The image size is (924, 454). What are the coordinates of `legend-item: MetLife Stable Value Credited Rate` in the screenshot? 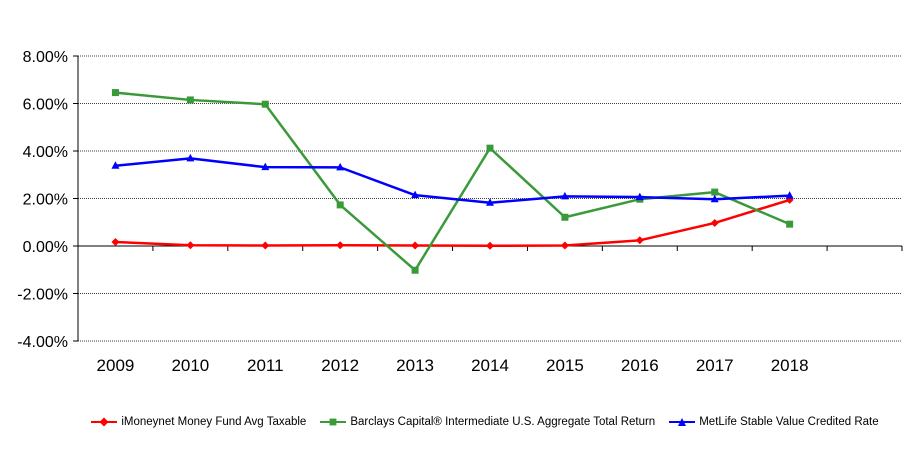 It's located at (774, 422).